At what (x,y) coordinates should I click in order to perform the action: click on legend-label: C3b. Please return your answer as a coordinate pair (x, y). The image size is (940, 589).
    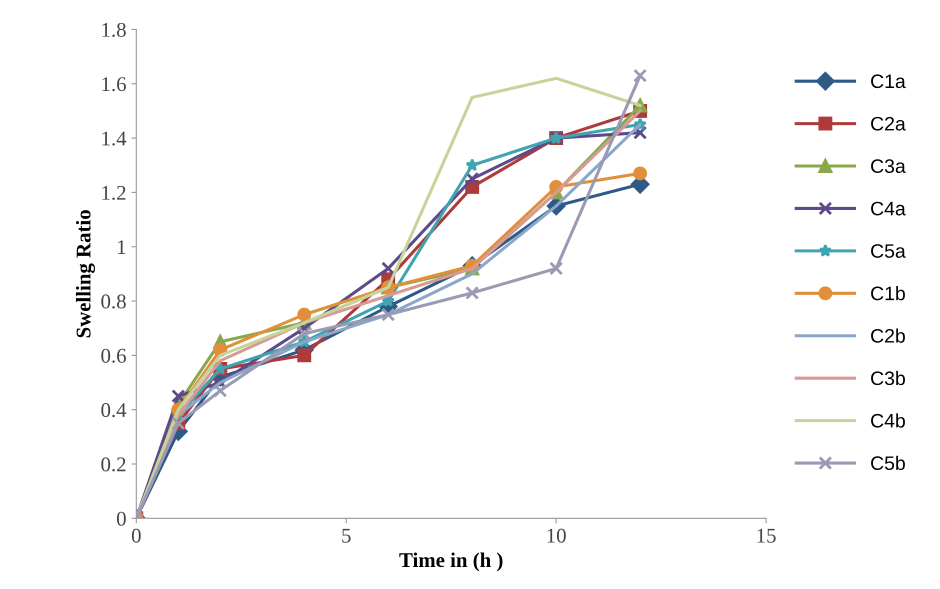
    Looking at the image, I should click on (888, 378).